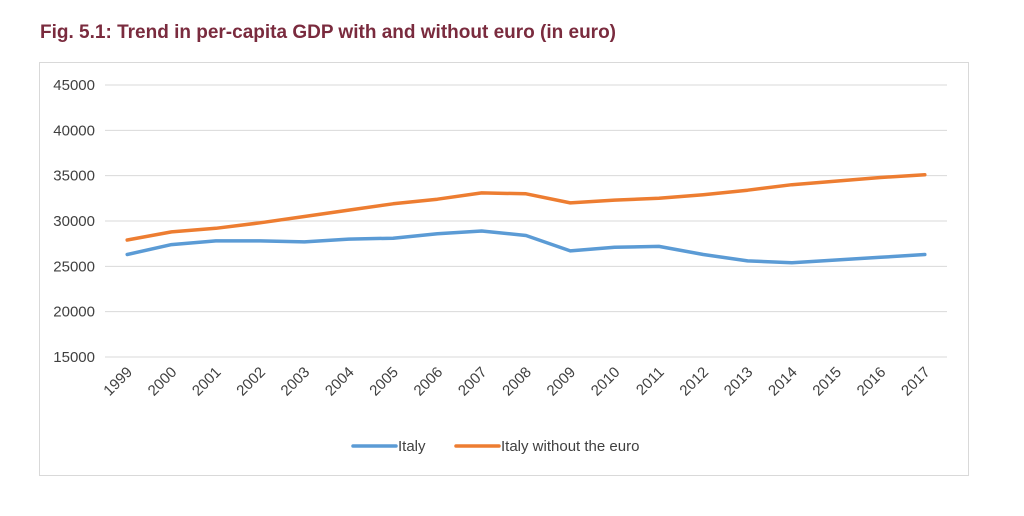 This screenshot has width=1024, height=516. Describe the element at coordinates (74, 266) in the screenshot. I see `y-tick-label: 25000` at that location.